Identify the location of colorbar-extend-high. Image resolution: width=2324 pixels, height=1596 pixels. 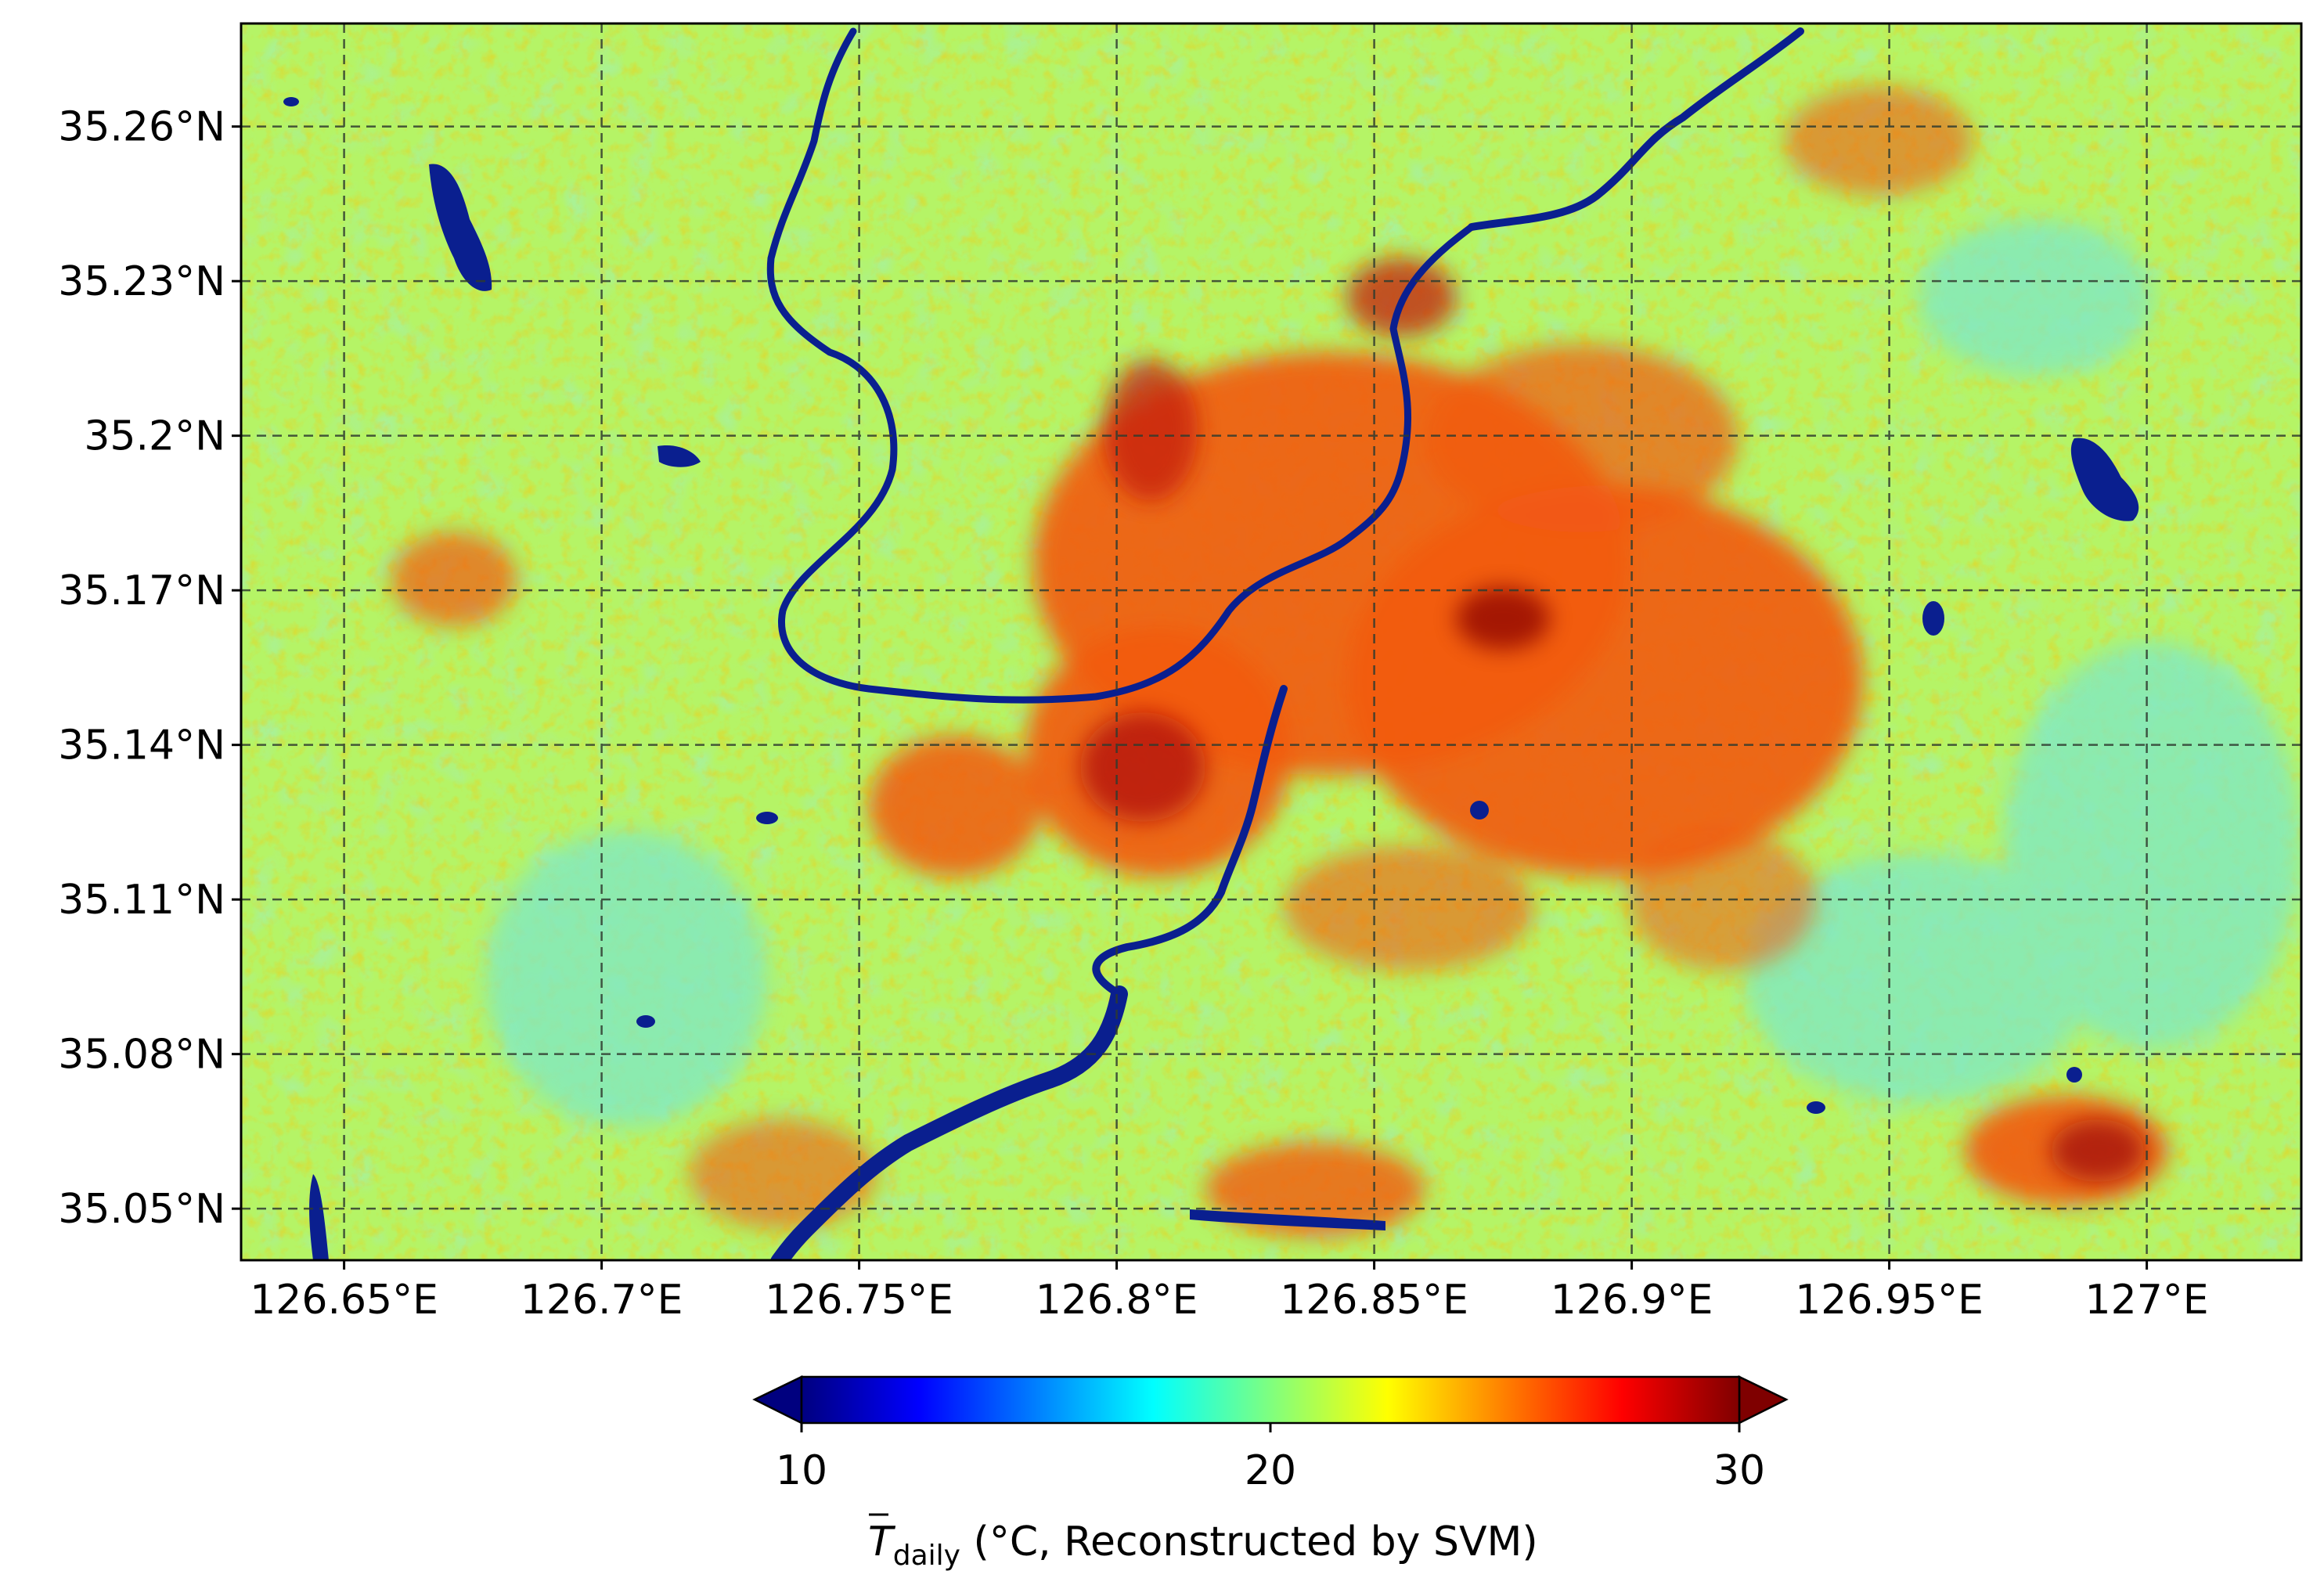
(1763, 1400).